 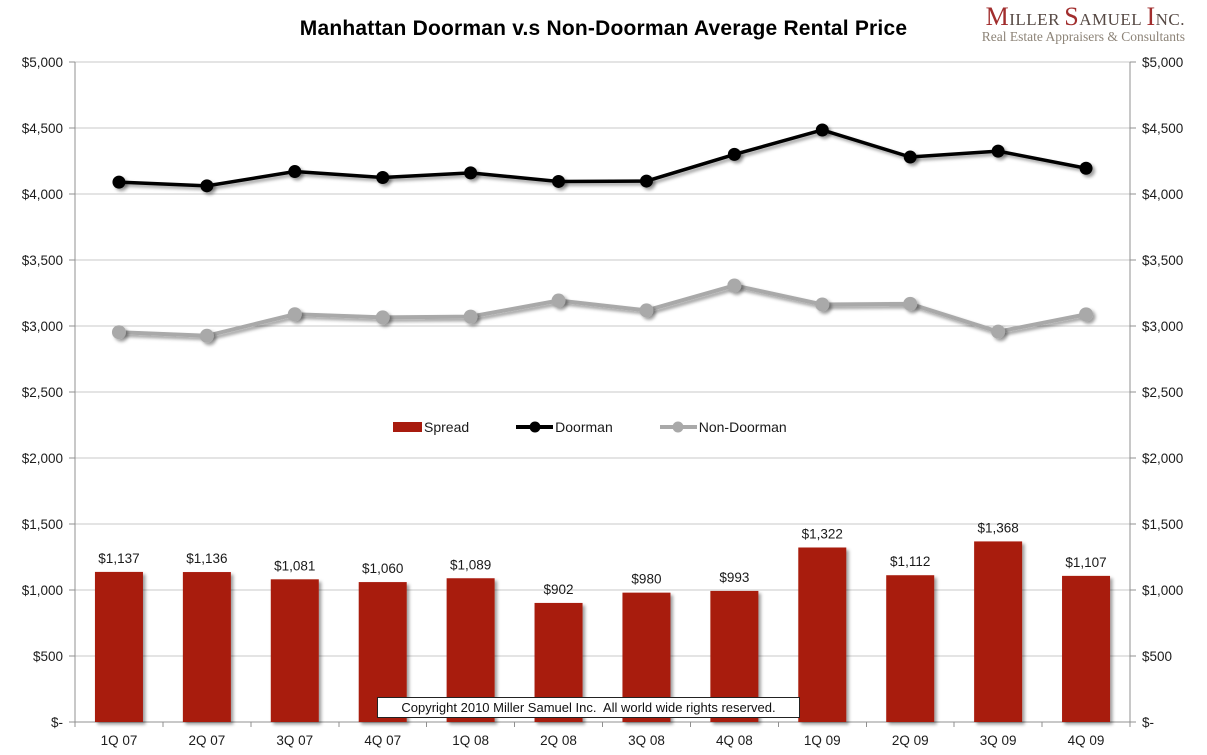 I want to click on svg-text: $1,368, so click(x=997, y=527).